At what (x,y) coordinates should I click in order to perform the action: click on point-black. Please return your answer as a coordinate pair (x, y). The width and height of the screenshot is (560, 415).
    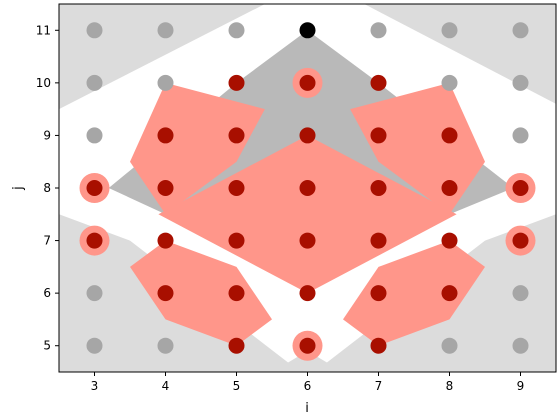
    Looking at the image, I should click on (307, 30).